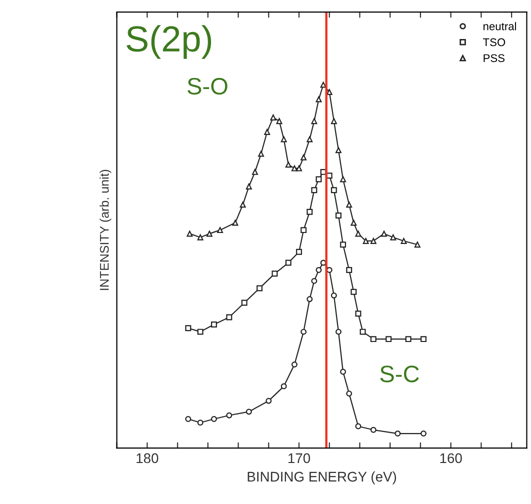 The width and height of the screenshot is (531, 504). Describe the element at coordinates (299, 458) in the screenshot. I see `x-tick-label: 170` at that location.